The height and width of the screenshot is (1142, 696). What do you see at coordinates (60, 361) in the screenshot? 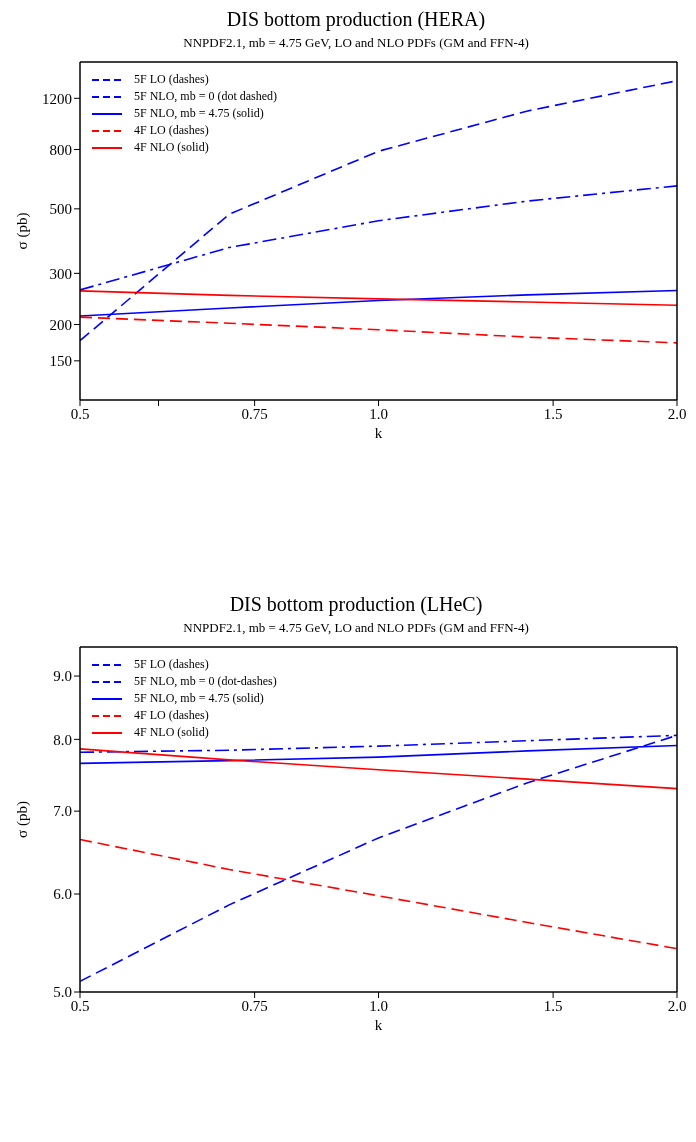
I see `y-tick-label: 150` at bounding box center [60, 361].